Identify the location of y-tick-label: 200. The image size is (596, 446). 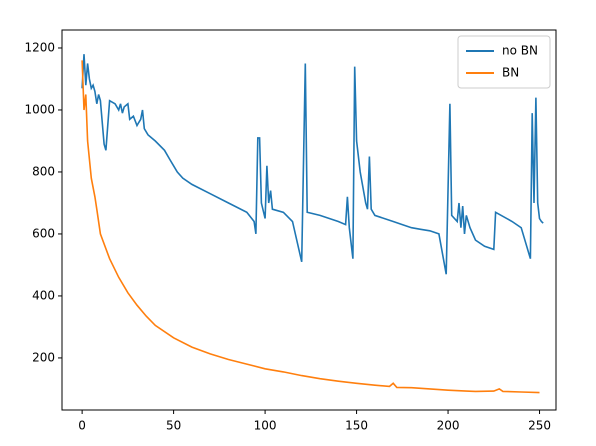
(43, 357).